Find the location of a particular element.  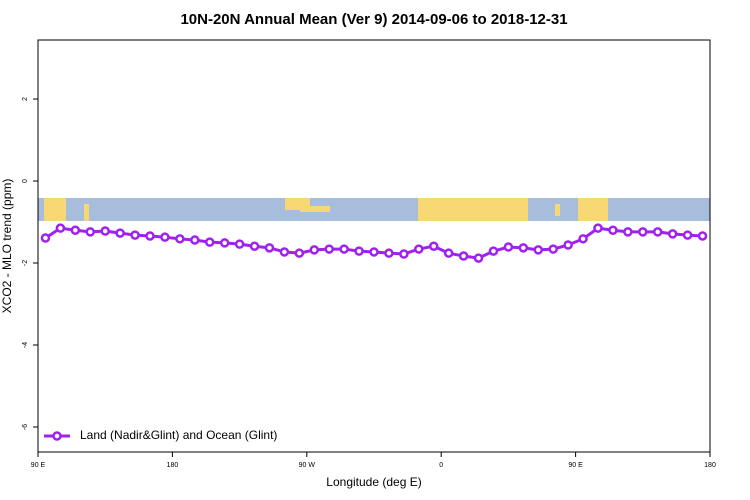

y-tick-label: 2 is located at coordinates (25, 99).